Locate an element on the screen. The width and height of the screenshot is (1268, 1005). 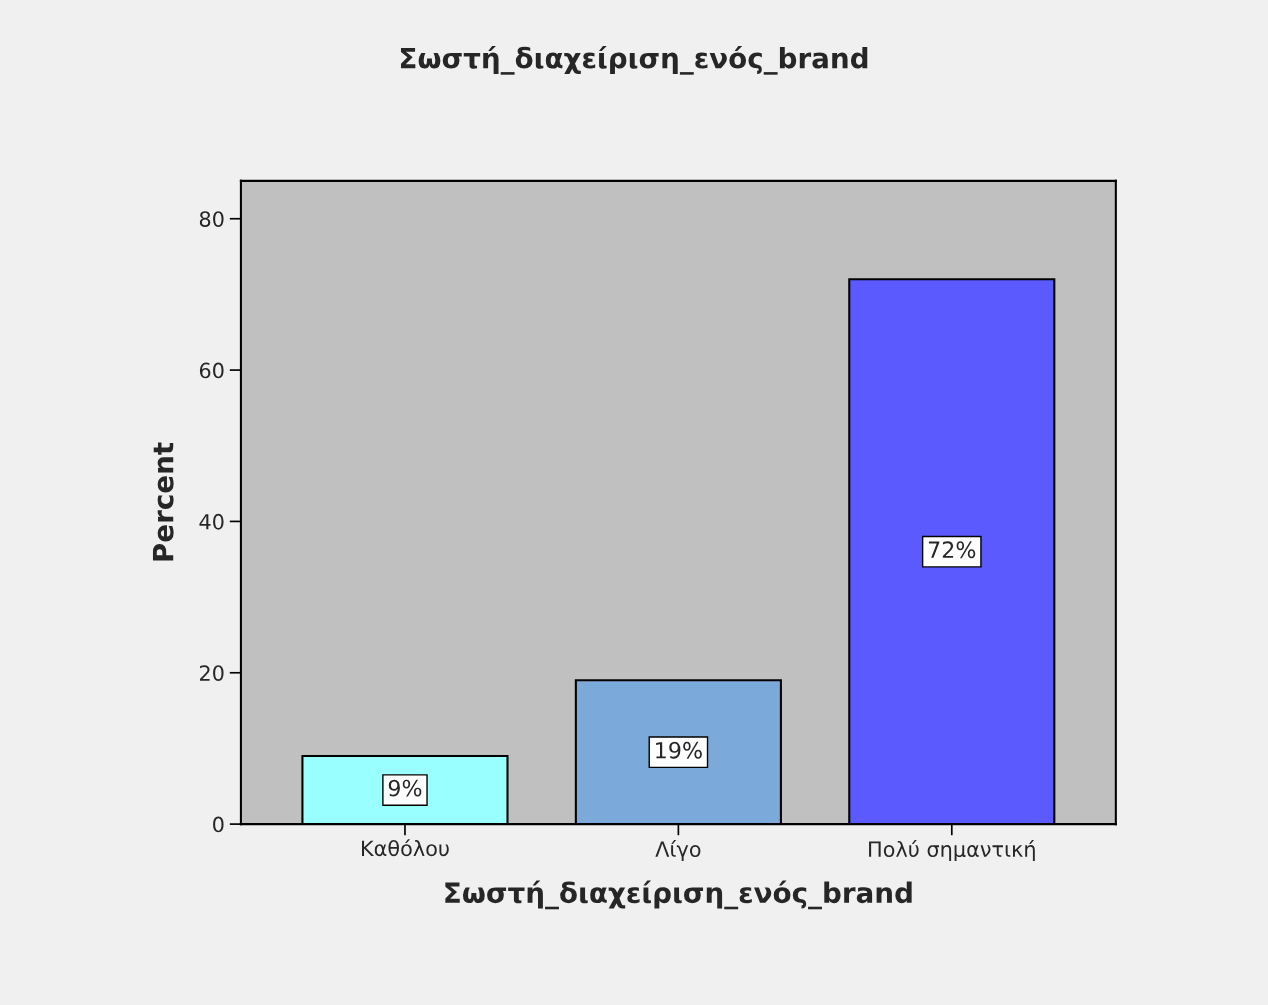
data-label: 72% is located at coordinates (952, 550).